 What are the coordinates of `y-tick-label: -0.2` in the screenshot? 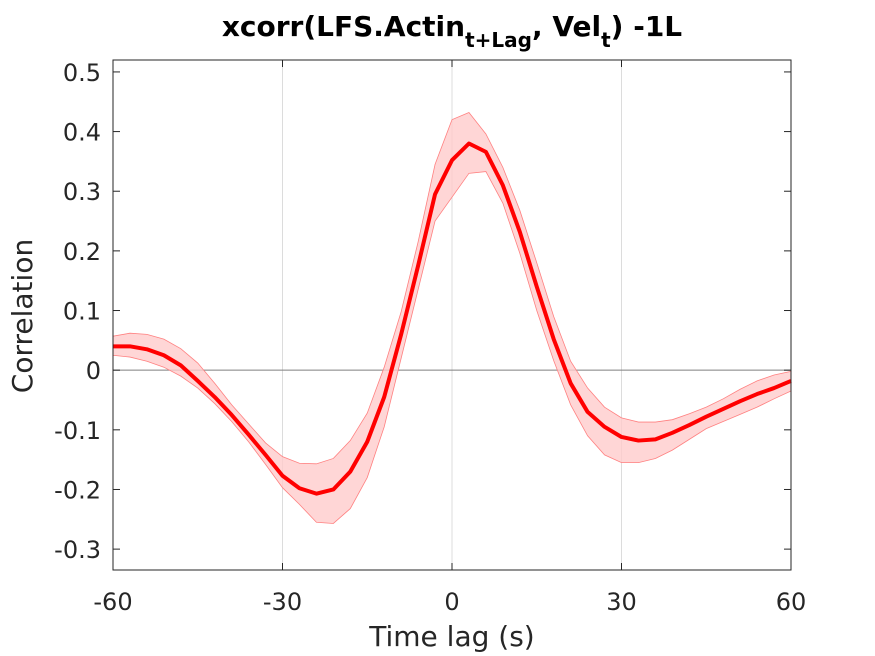 It's located at (77, 490).